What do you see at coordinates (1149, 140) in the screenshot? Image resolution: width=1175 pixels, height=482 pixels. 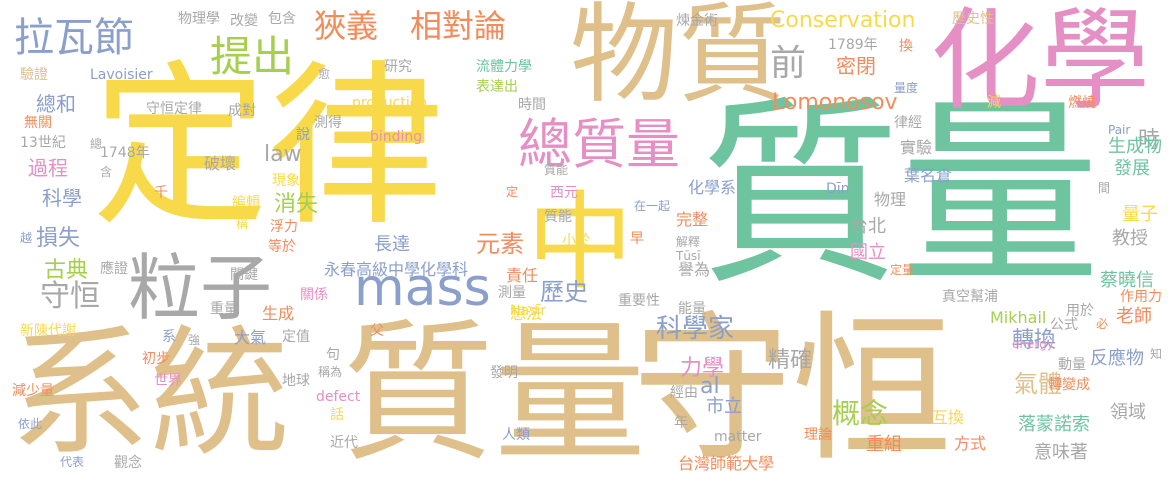 I see `word: 時` at bounding box center [1149, 140].